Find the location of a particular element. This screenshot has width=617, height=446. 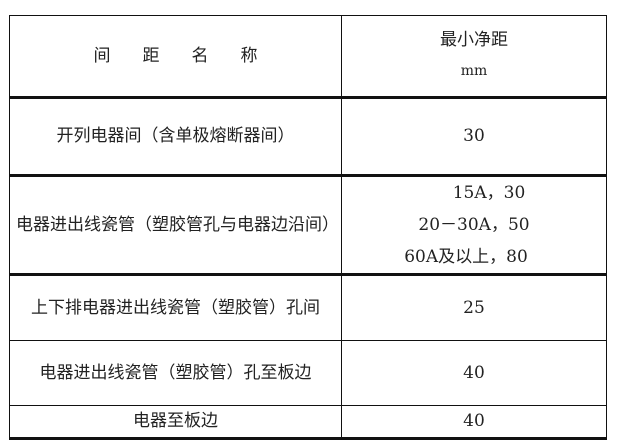

header-char: 距 is located at coordinates (151, 55).